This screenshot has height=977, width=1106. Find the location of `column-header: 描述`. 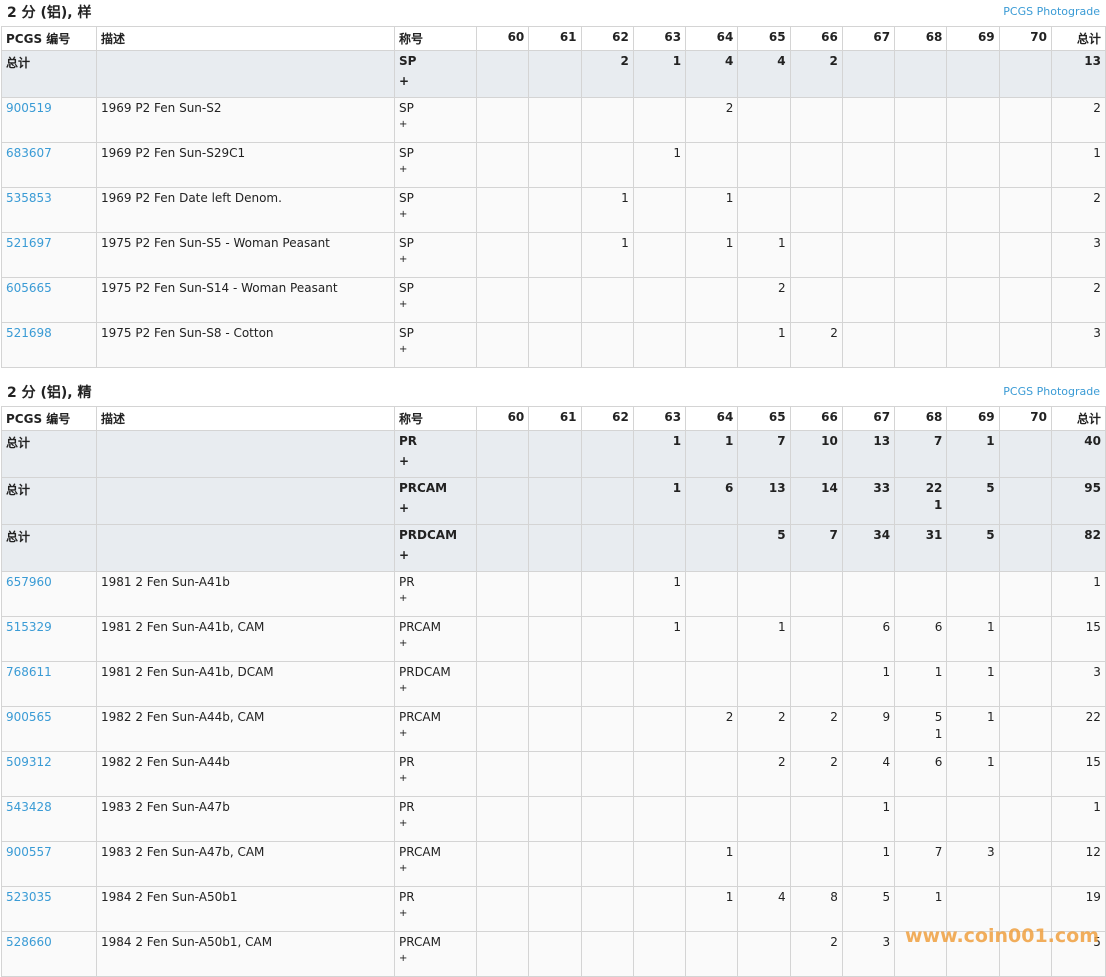

column-header: 描述 is located at coordinates (245, 38).